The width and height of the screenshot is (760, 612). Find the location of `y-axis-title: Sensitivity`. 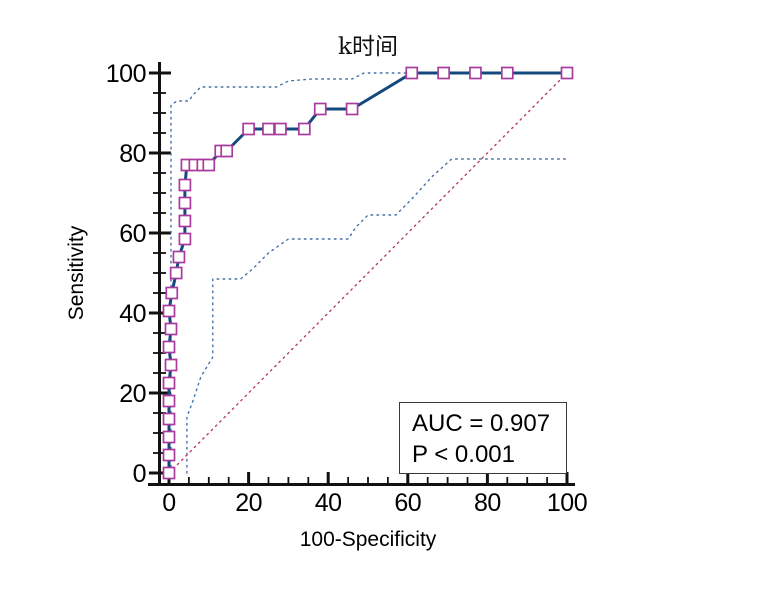

y-axis-title: Sensitivity is located at coordinates (76, 273).